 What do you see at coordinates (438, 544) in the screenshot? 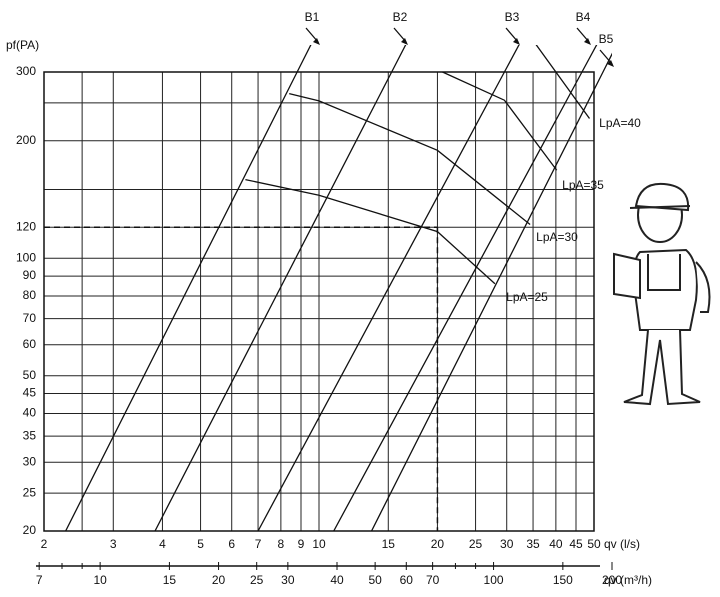
I see `x-tick-label: 20` at bounding box center [438, 544].